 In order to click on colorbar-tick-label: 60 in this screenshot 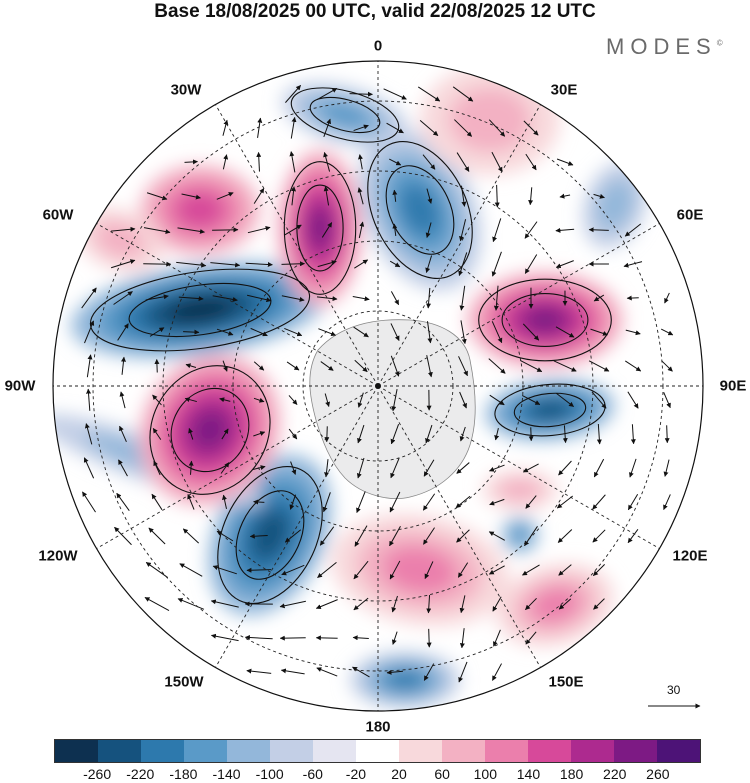, I will do `click(442, 774)`.